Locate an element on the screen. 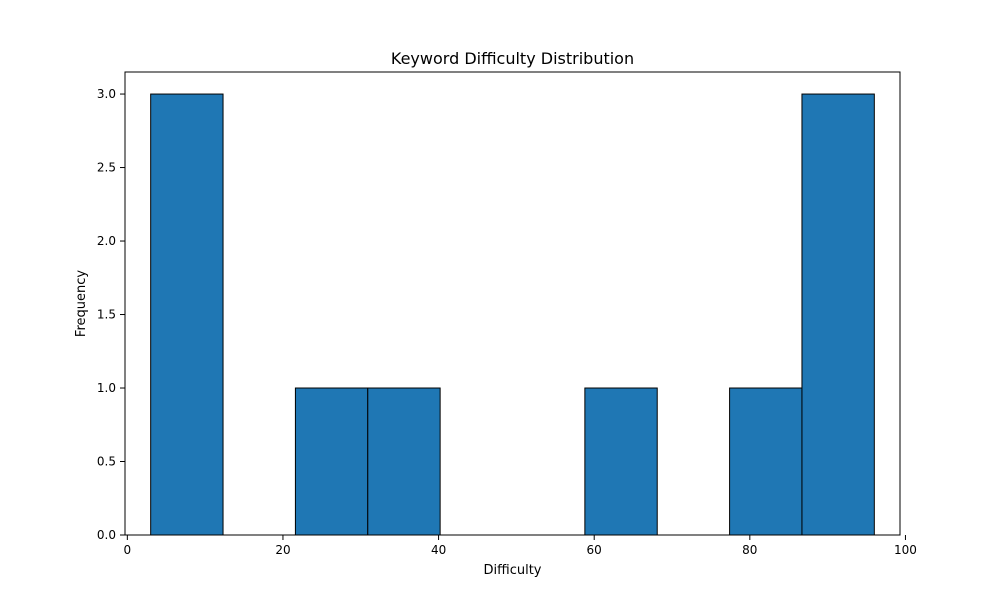 The image size is (1000, 600). x-tick-label: 0 is located at coordinates (128, 550).